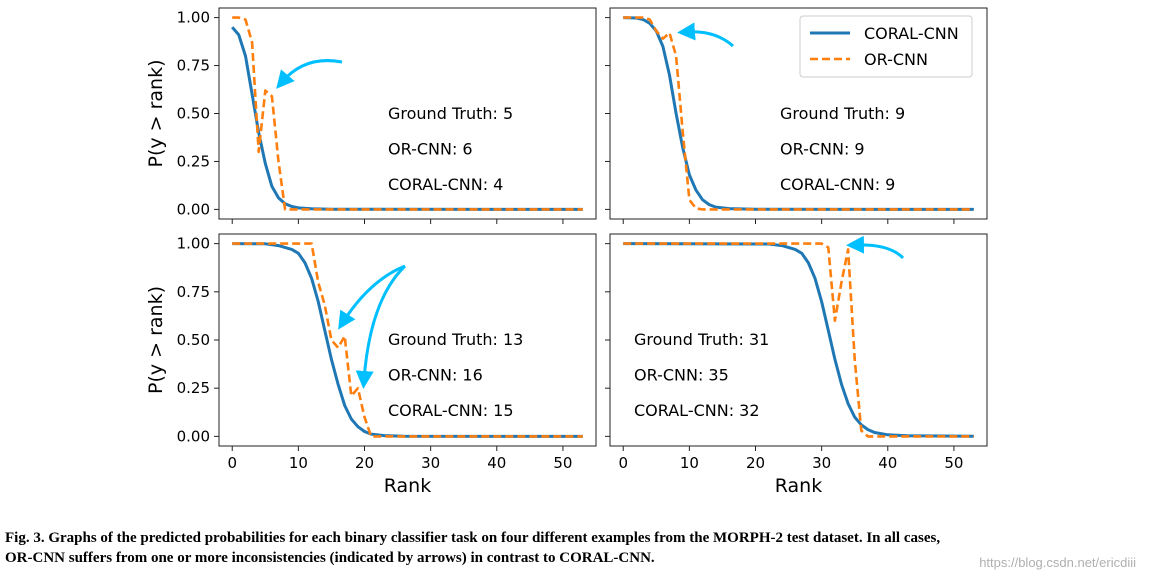 The width and height of the screenshot is (1150, 580). What do you see at coordinates (697, 410) in the screenshot?
I see `annotation-text: CORAL-CNN: 32` at bounding box center [697, 410].